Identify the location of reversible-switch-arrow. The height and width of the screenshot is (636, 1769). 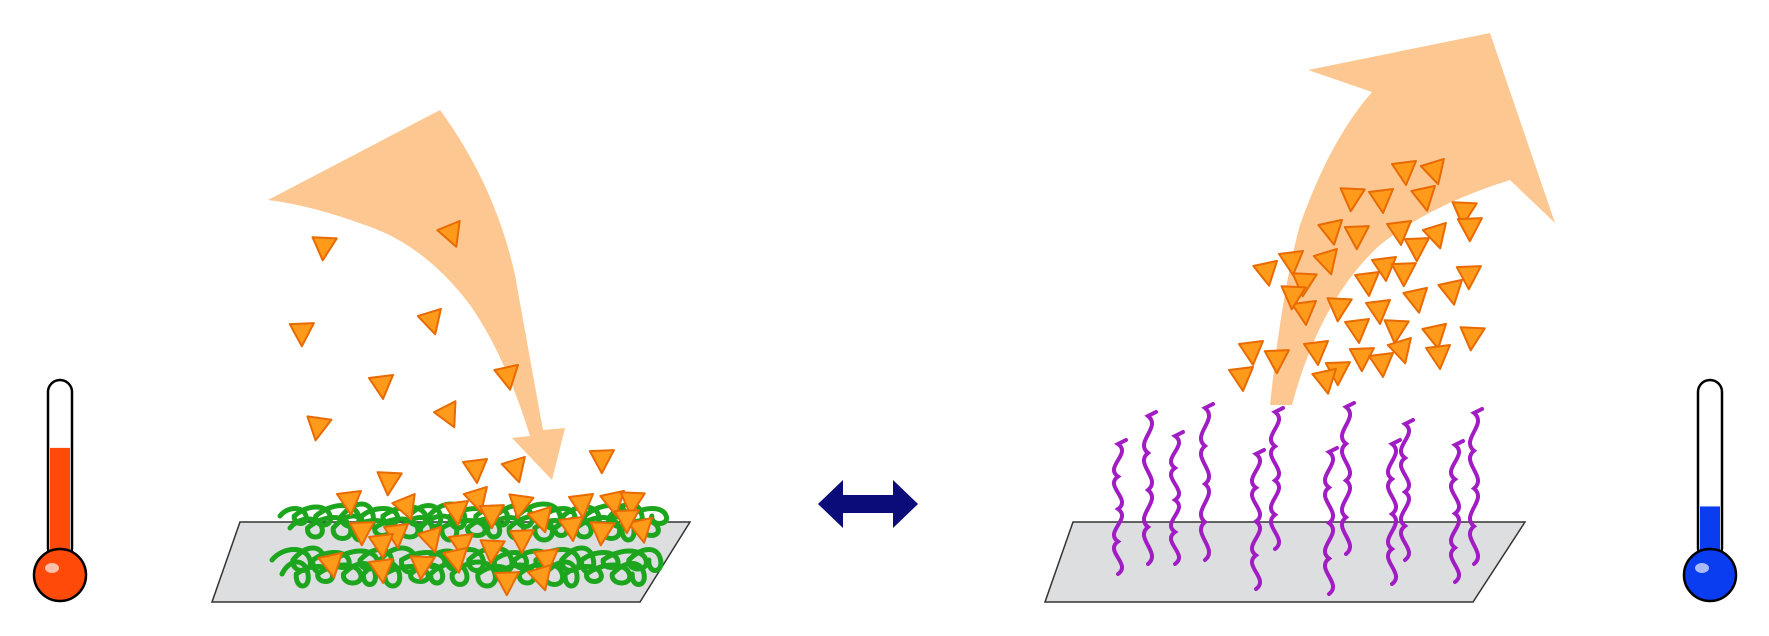
(868, 504).